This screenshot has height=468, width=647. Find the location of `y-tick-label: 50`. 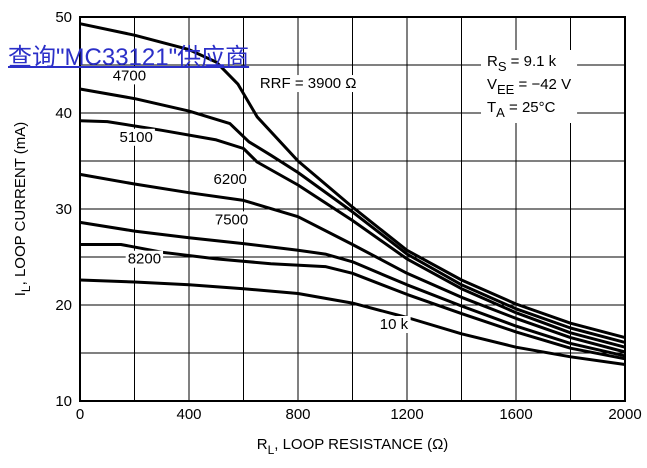

y-tick-label: 50 is located at coordinates (63, 17).